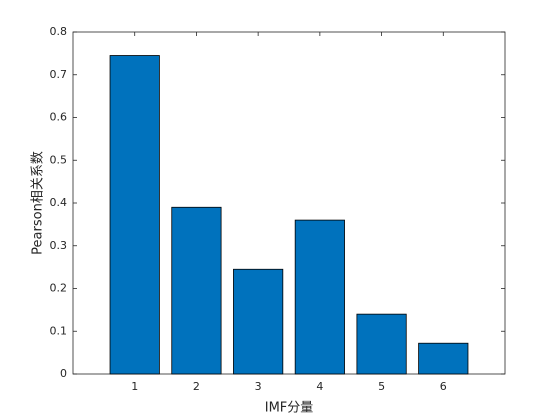 The width and height of the screenshot is (560, 420). Describe the element at coordinates (319, 386) in the screenshot. I see `x-tick-label: 4` at that location.